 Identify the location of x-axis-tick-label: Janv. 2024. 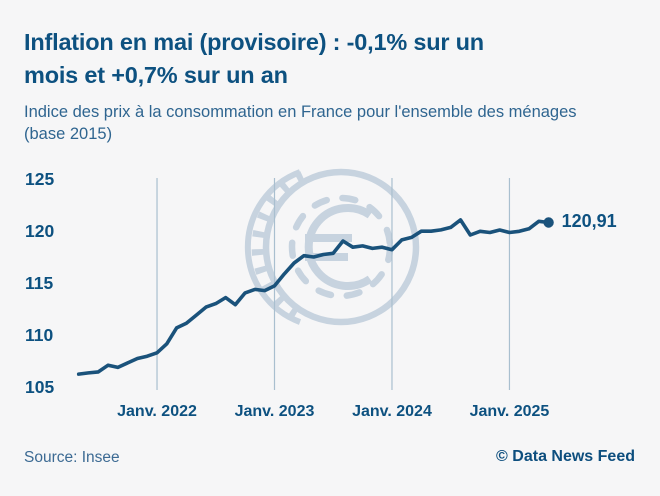
(392, 411).